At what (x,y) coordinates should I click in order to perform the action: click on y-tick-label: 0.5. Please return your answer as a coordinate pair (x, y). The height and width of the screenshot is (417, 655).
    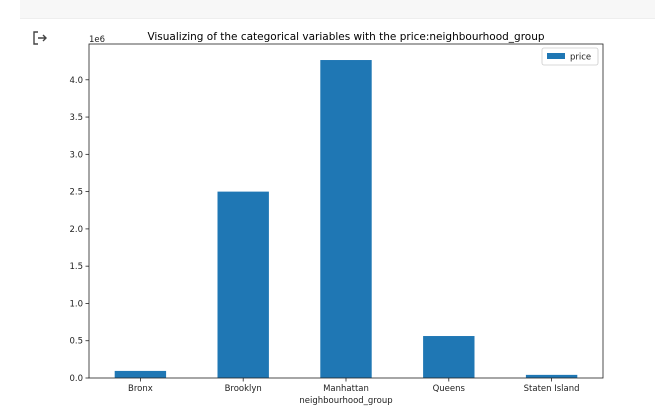
    Looking at the image, I should click on (76, 342).